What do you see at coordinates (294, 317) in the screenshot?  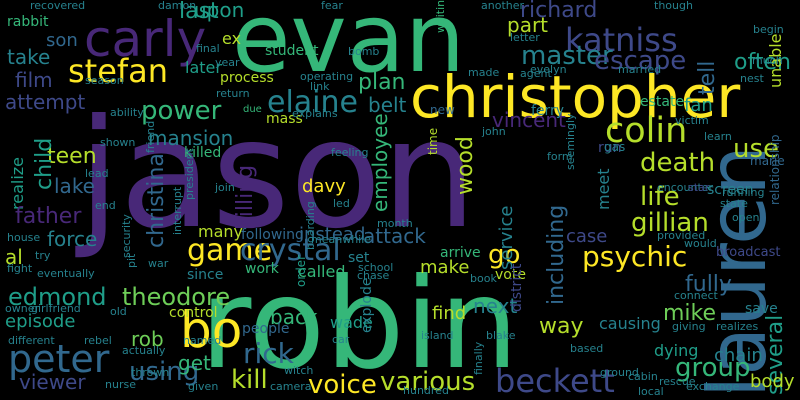 I see `word-back: back` at bounding box center [294, 317].